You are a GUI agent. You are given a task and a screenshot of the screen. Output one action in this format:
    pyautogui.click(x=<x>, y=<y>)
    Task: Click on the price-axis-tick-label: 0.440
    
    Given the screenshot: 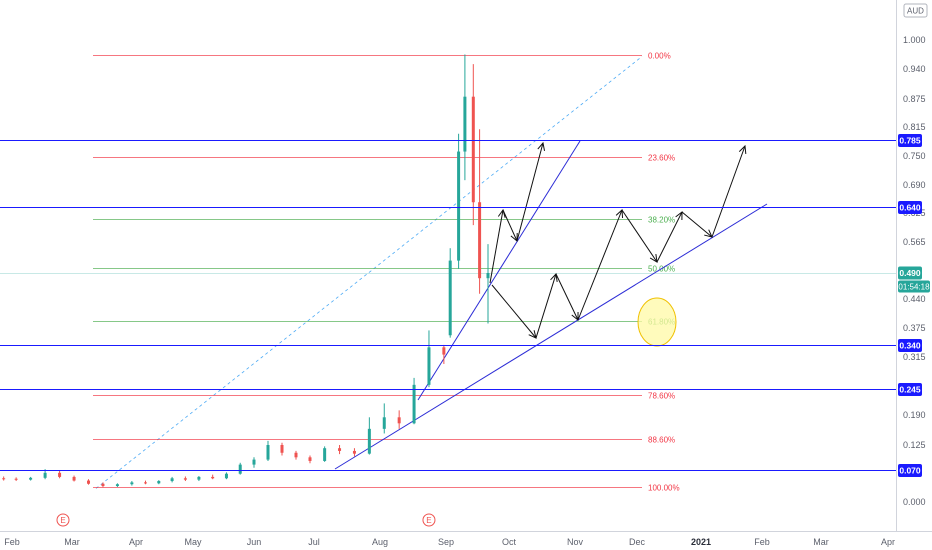 What is the action you would take?
    pyautogui.click(x=914, y=299)
    